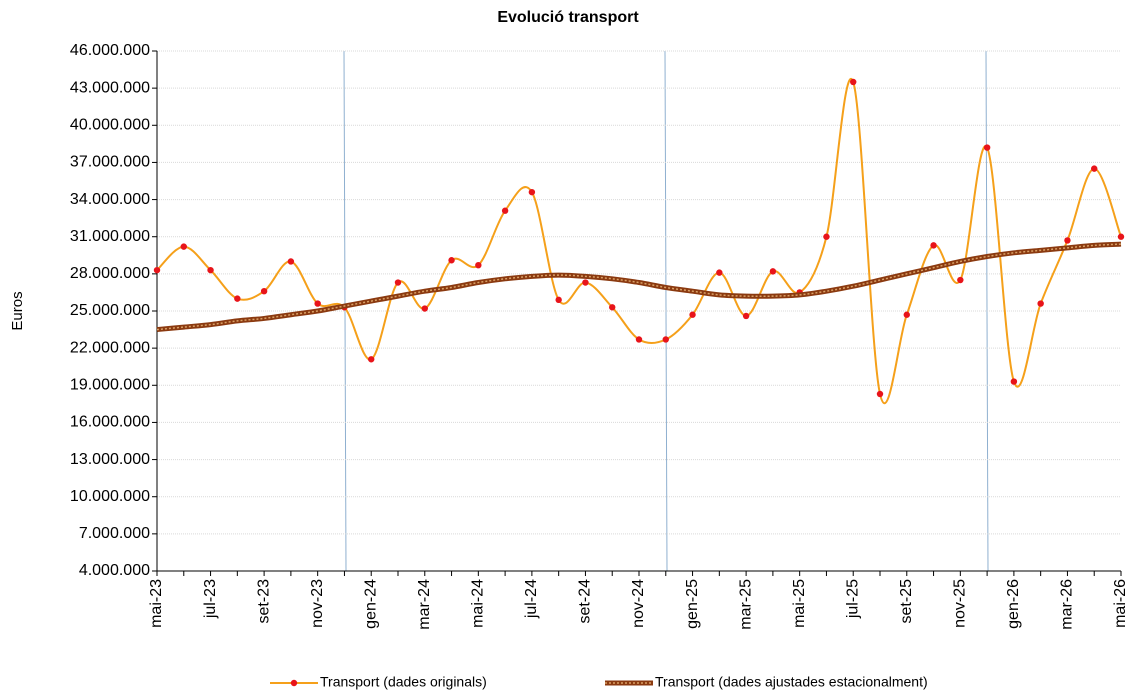  What do you see at coordinates (317, 603) in the screenshot?
I see `x-tick-label: nov-23` at bounding box center [317, 603].